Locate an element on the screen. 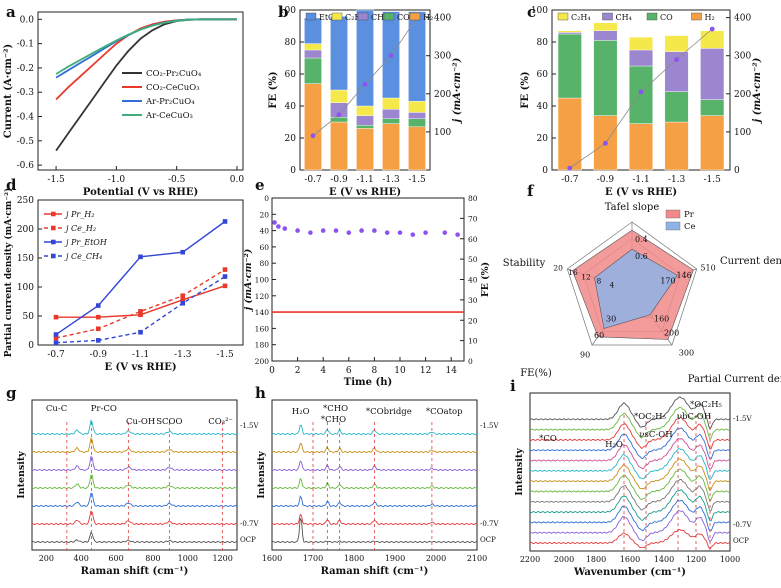  x-tick-label: -1.5 is located at coordinates (713, 180).